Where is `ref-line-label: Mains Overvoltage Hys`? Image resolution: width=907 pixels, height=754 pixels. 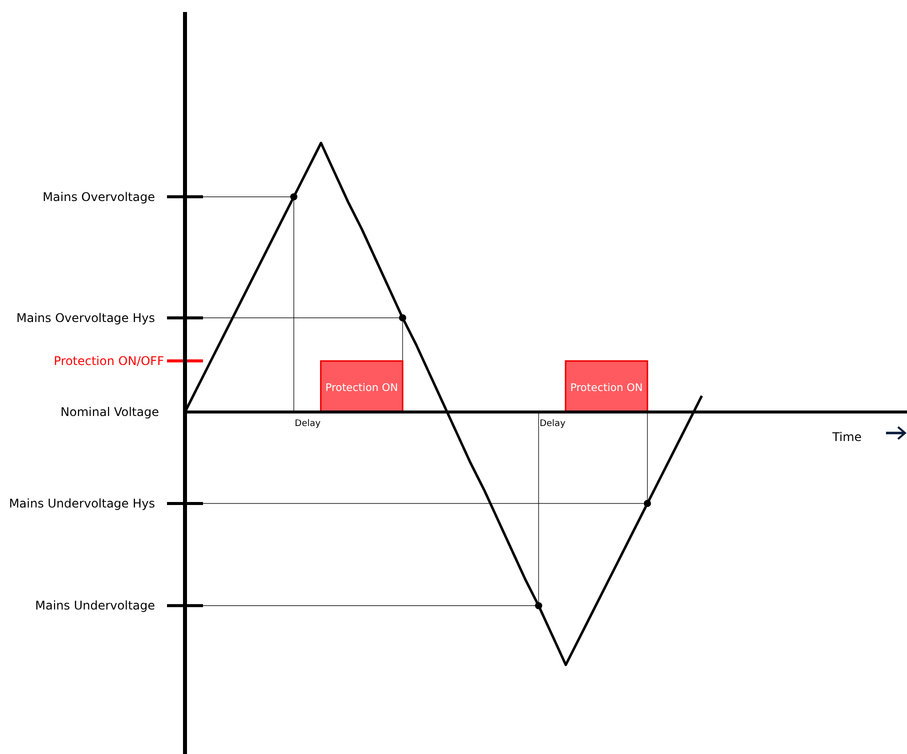
ref-line-label: Mains Overvoltage Hys is located at coordinates (85, 317).